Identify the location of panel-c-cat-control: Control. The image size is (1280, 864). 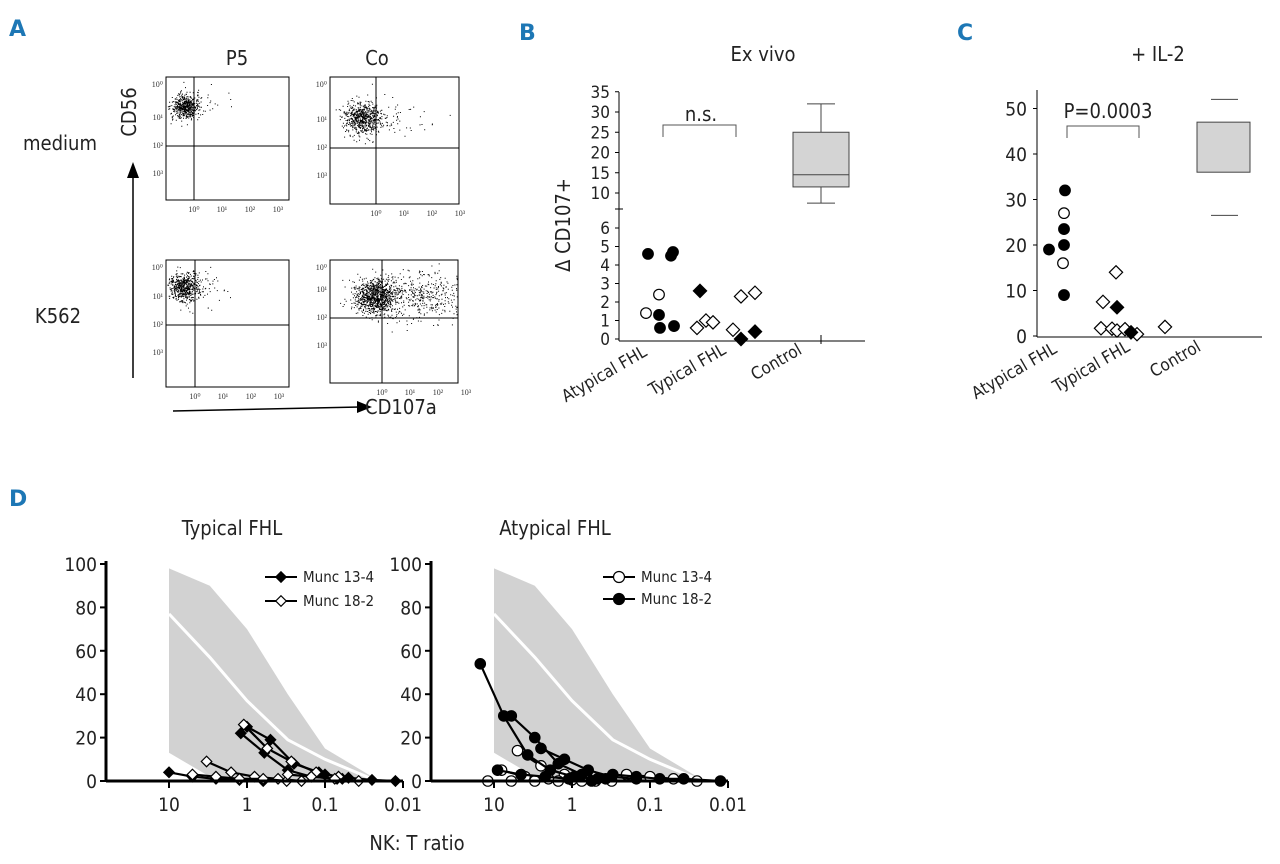
(1176, 359).